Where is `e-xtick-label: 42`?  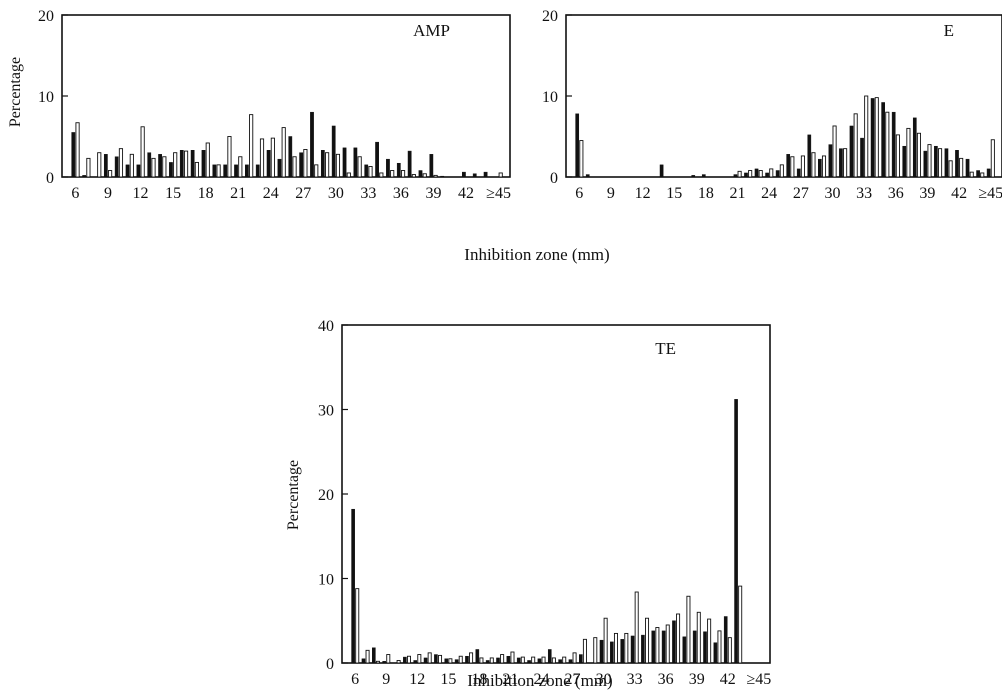
e-xtick-label: 42 is located at coordinates (959, 193).